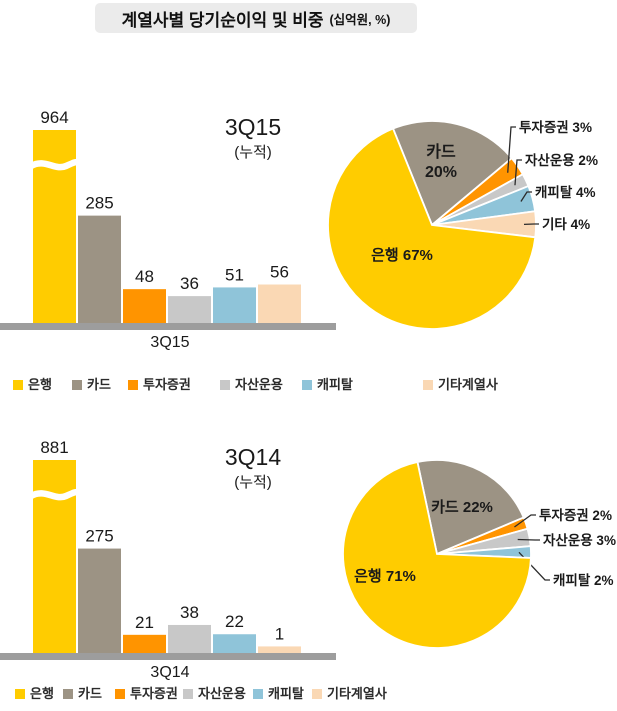  Describe the element at coordinates (99, 203) in the screenshot. I see `bar-value-label: 285` at that location.